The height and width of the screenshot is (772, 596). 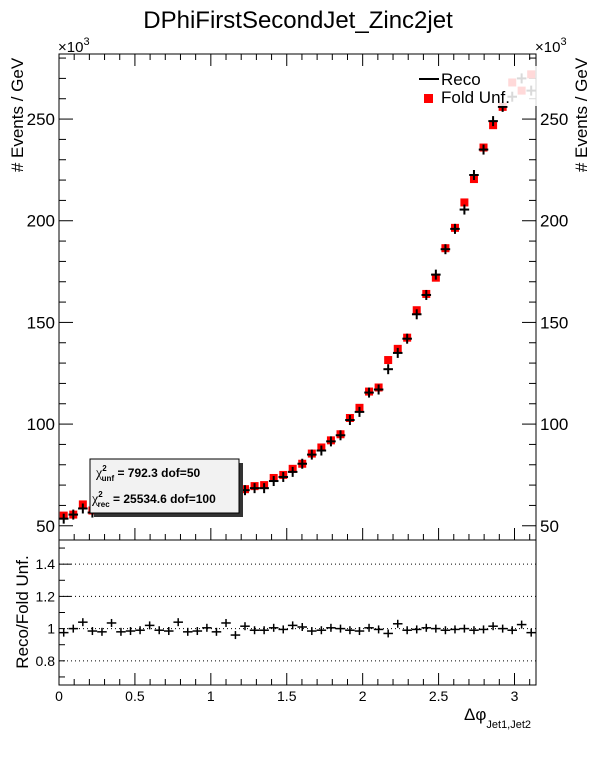 I want to click on y-exponent-right: ×10³, so click(x=551, y=46).